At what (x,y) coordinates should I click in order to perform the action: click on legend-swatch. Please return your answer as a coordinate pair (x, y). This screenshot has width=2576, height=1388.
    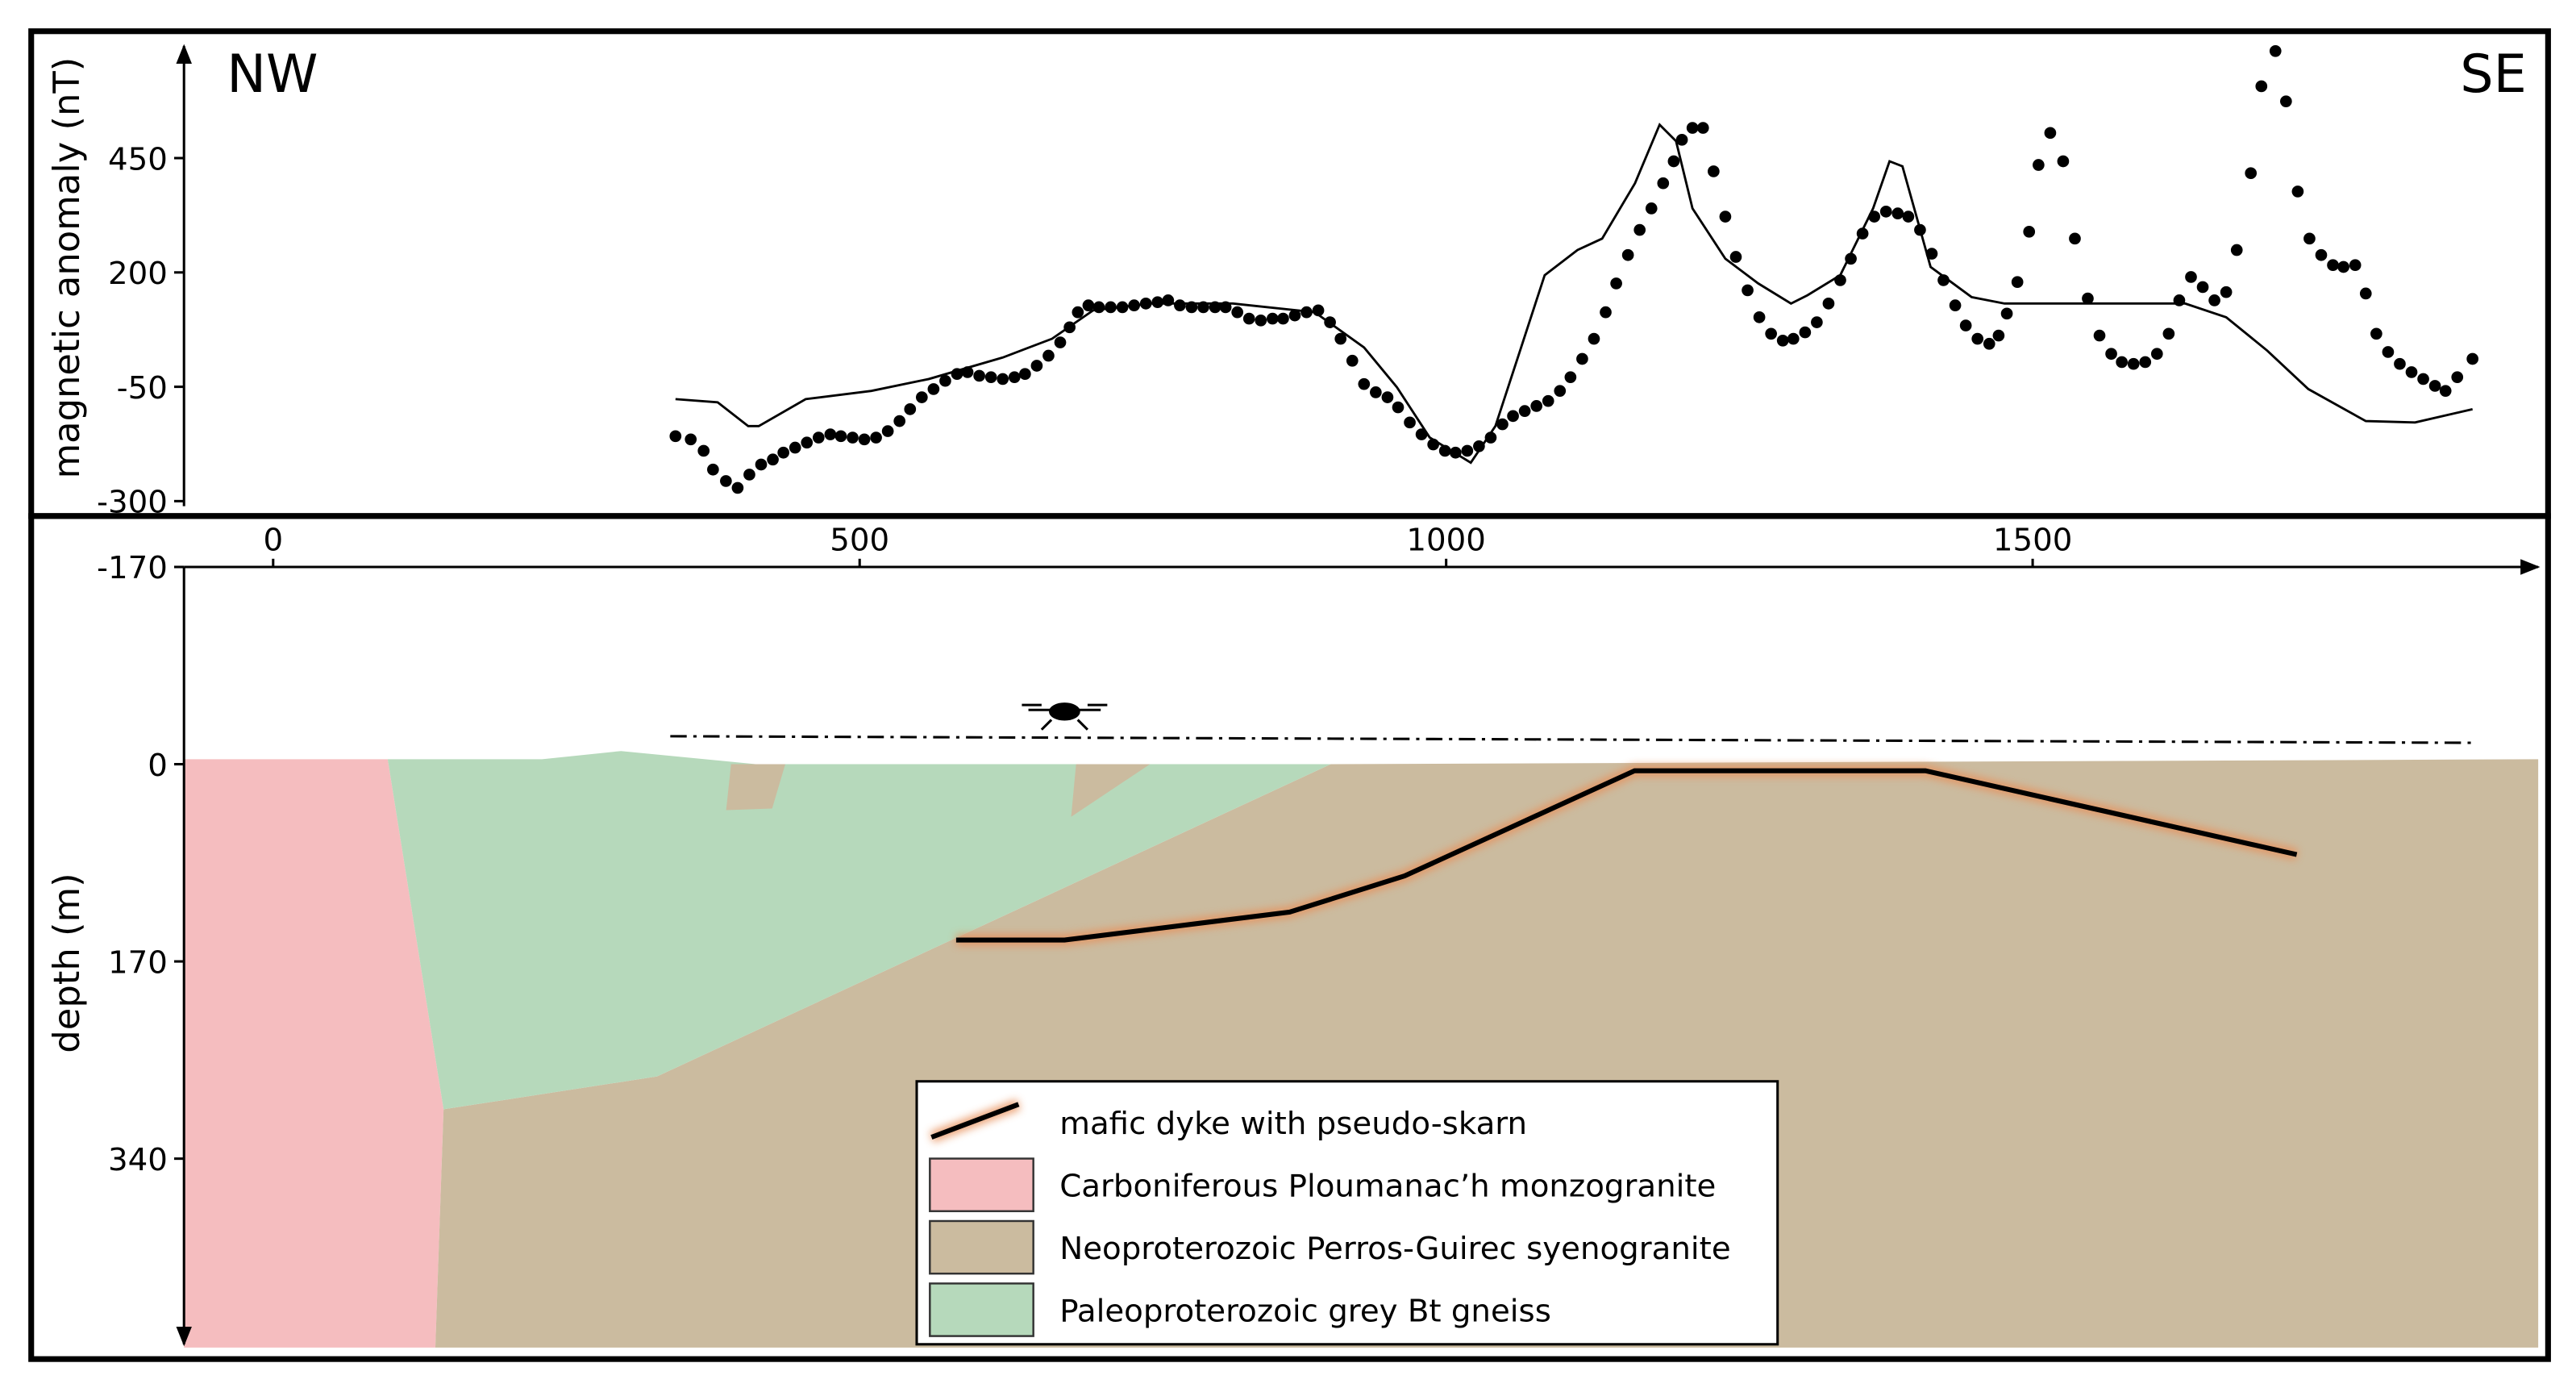
    Looking at the image, I should click on (981, 1309).